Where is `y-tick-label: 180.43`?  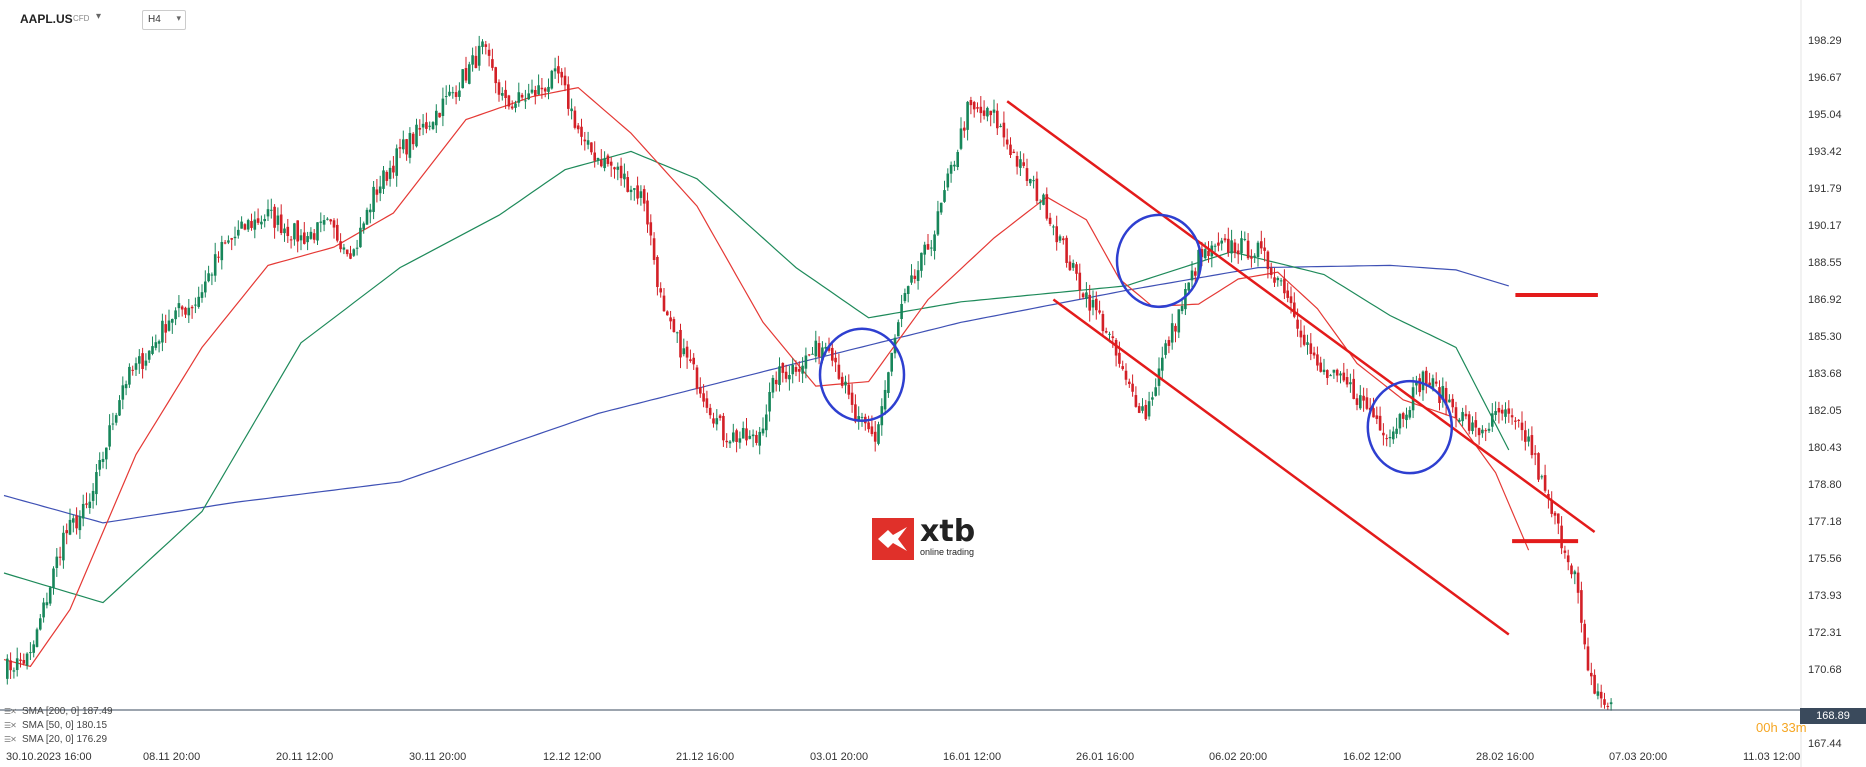 y-tick-label: 180.43 is located at coordinates (1825, 448).